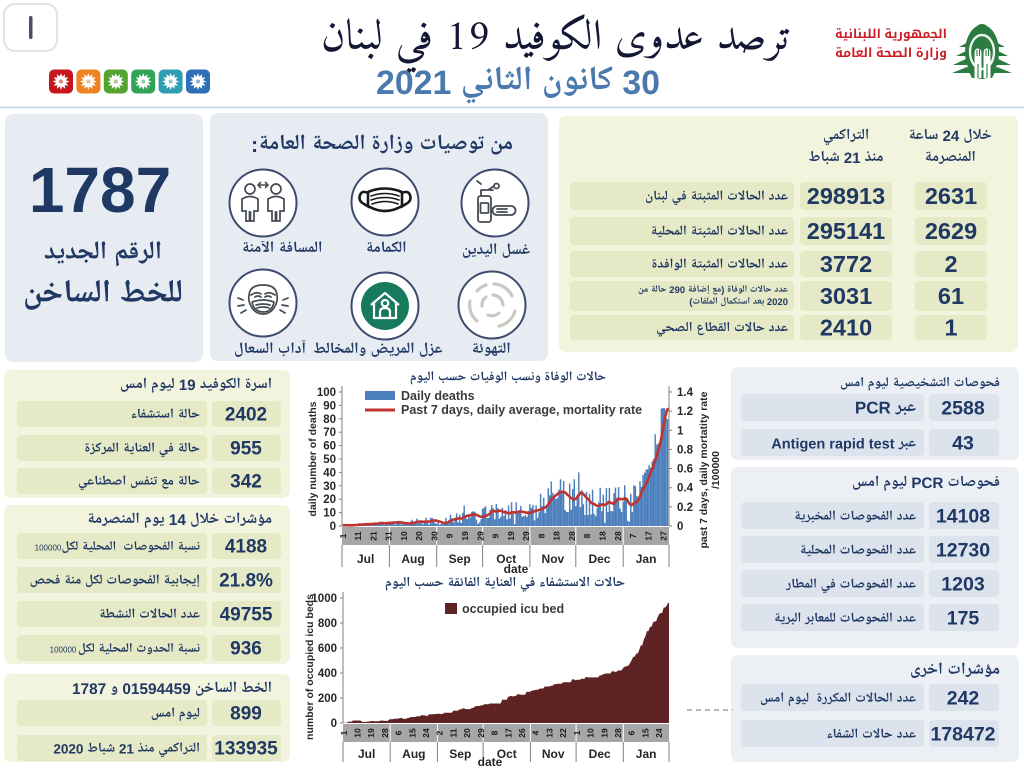 The image size is (1024, 768). What do you see at coordinates (633, 535) in the screenshot?
I see `svg-text: 7` at bounding box center [633, 535].